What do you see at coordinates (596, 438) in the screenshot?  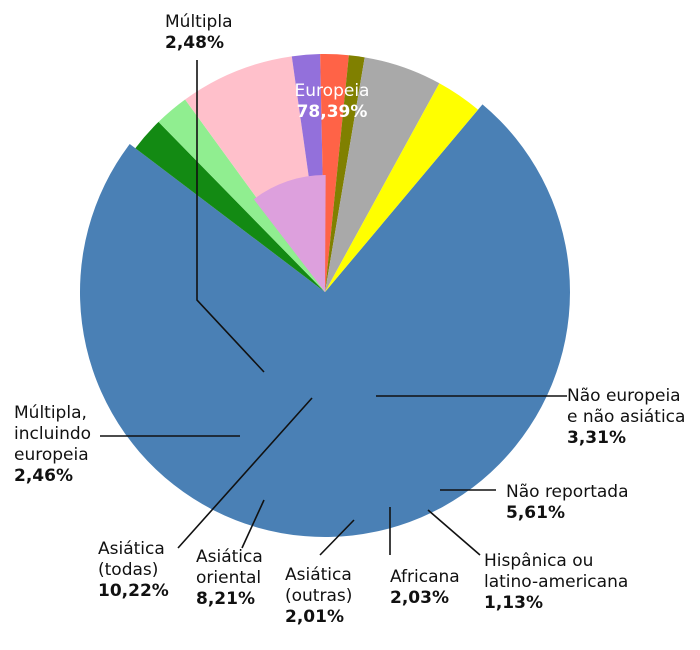 I see `slice-label-percent: 3,31%` at bounding box center [596, 438].